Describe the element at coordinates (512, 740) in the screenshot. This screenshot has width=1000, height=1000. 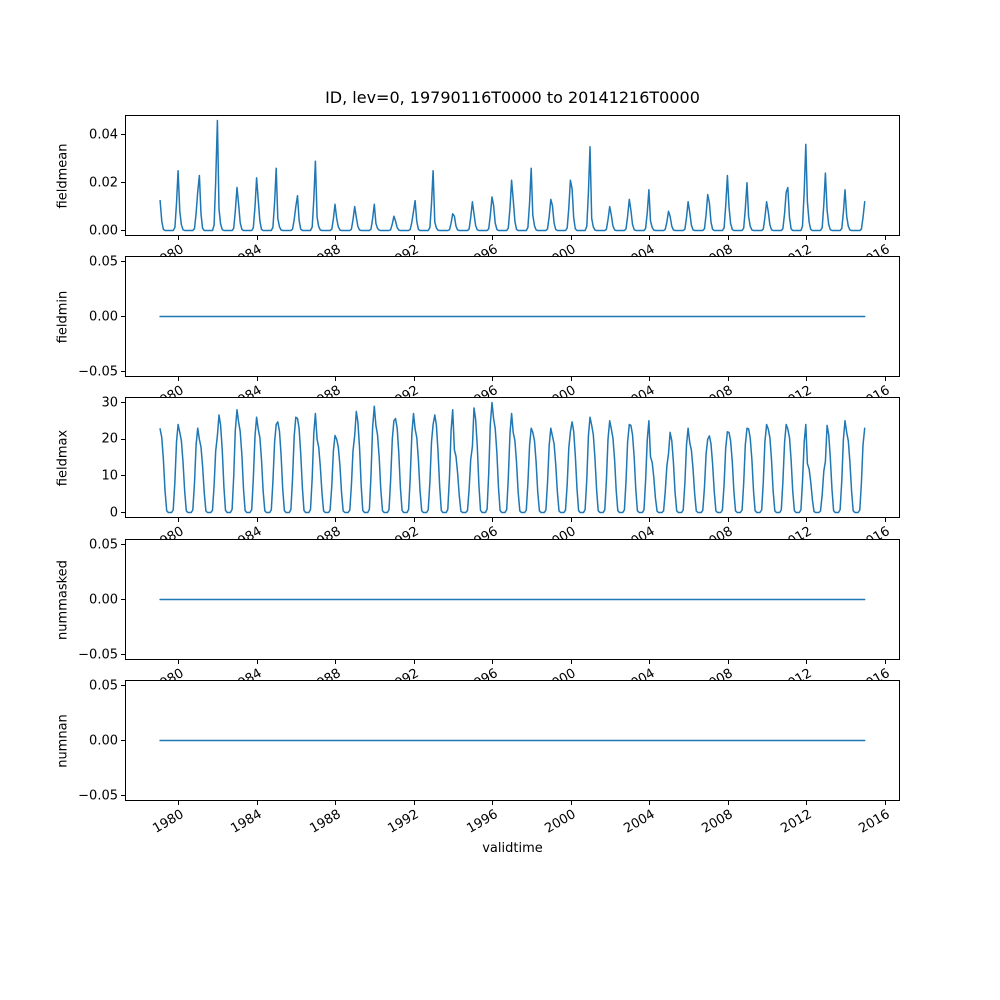
I see `line-series-numnan` at that location.